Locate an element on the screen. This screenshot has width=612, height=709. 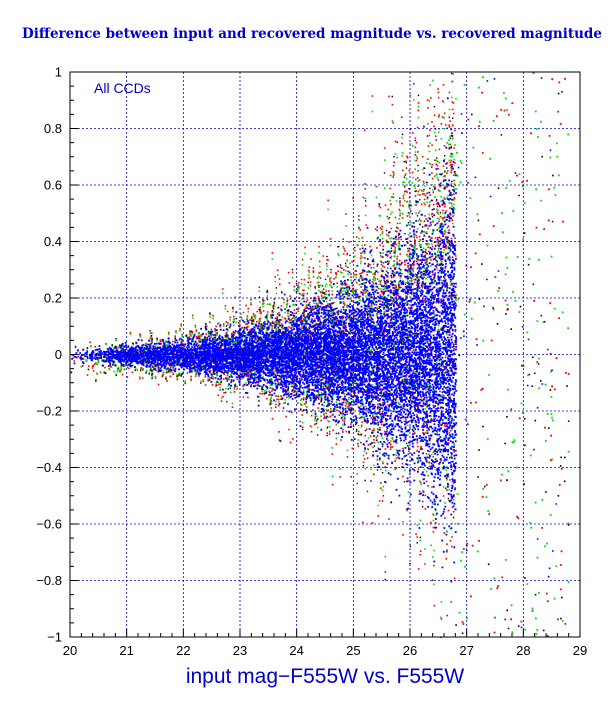
x-tick-label: 20 is located at coordinates (70, 650).